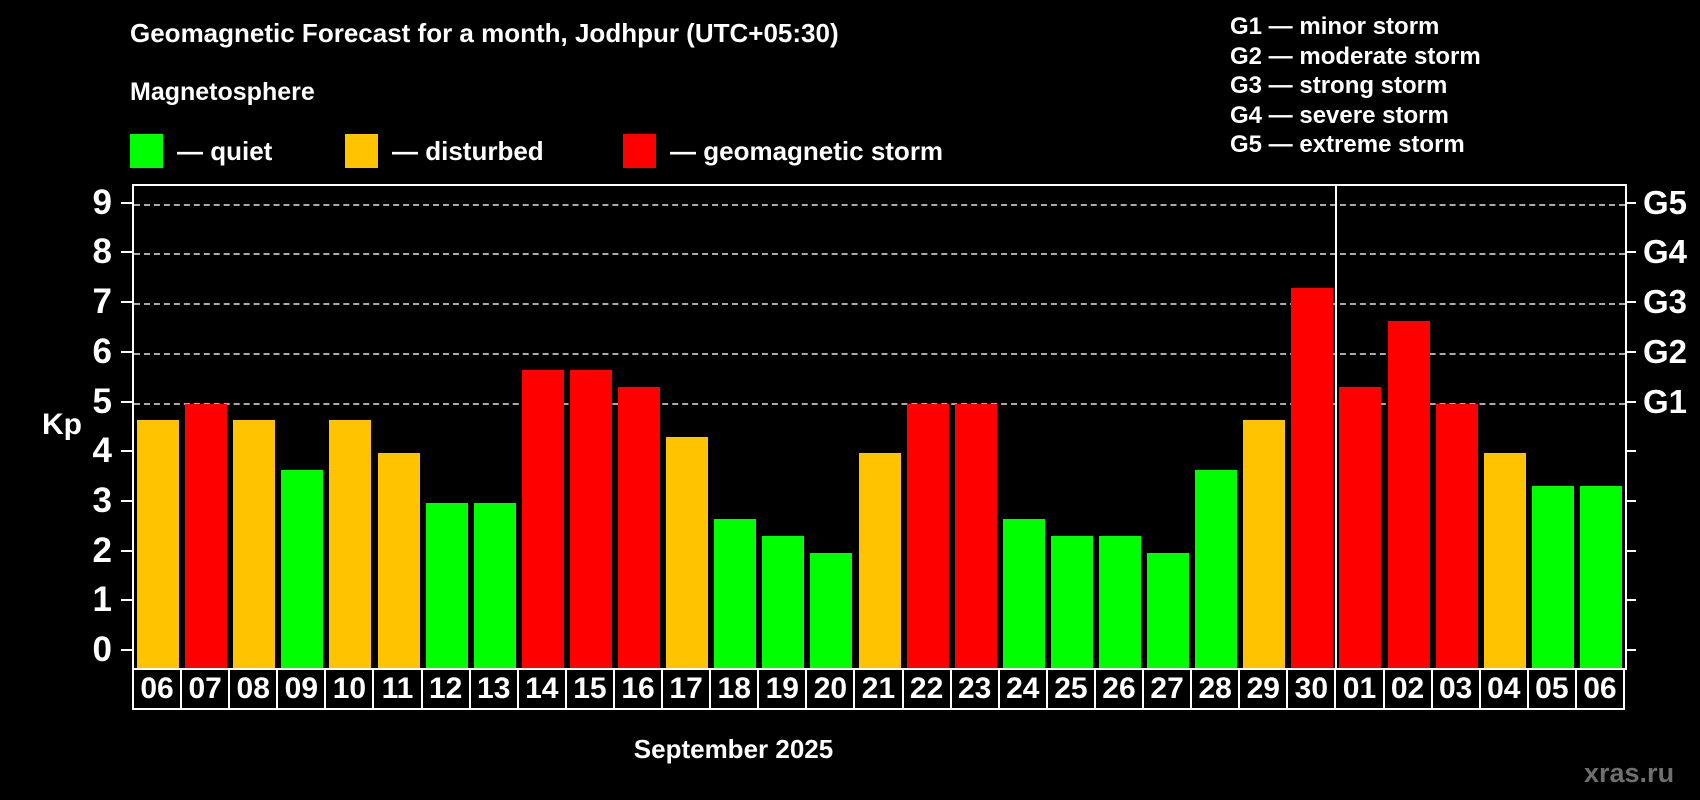 The image size is (1700, 800). What do you see at coordinates (807, 150) in the screenshot?
I see `legend-storm-label: — geomagnetic storm` at bounding box center [807, 150].